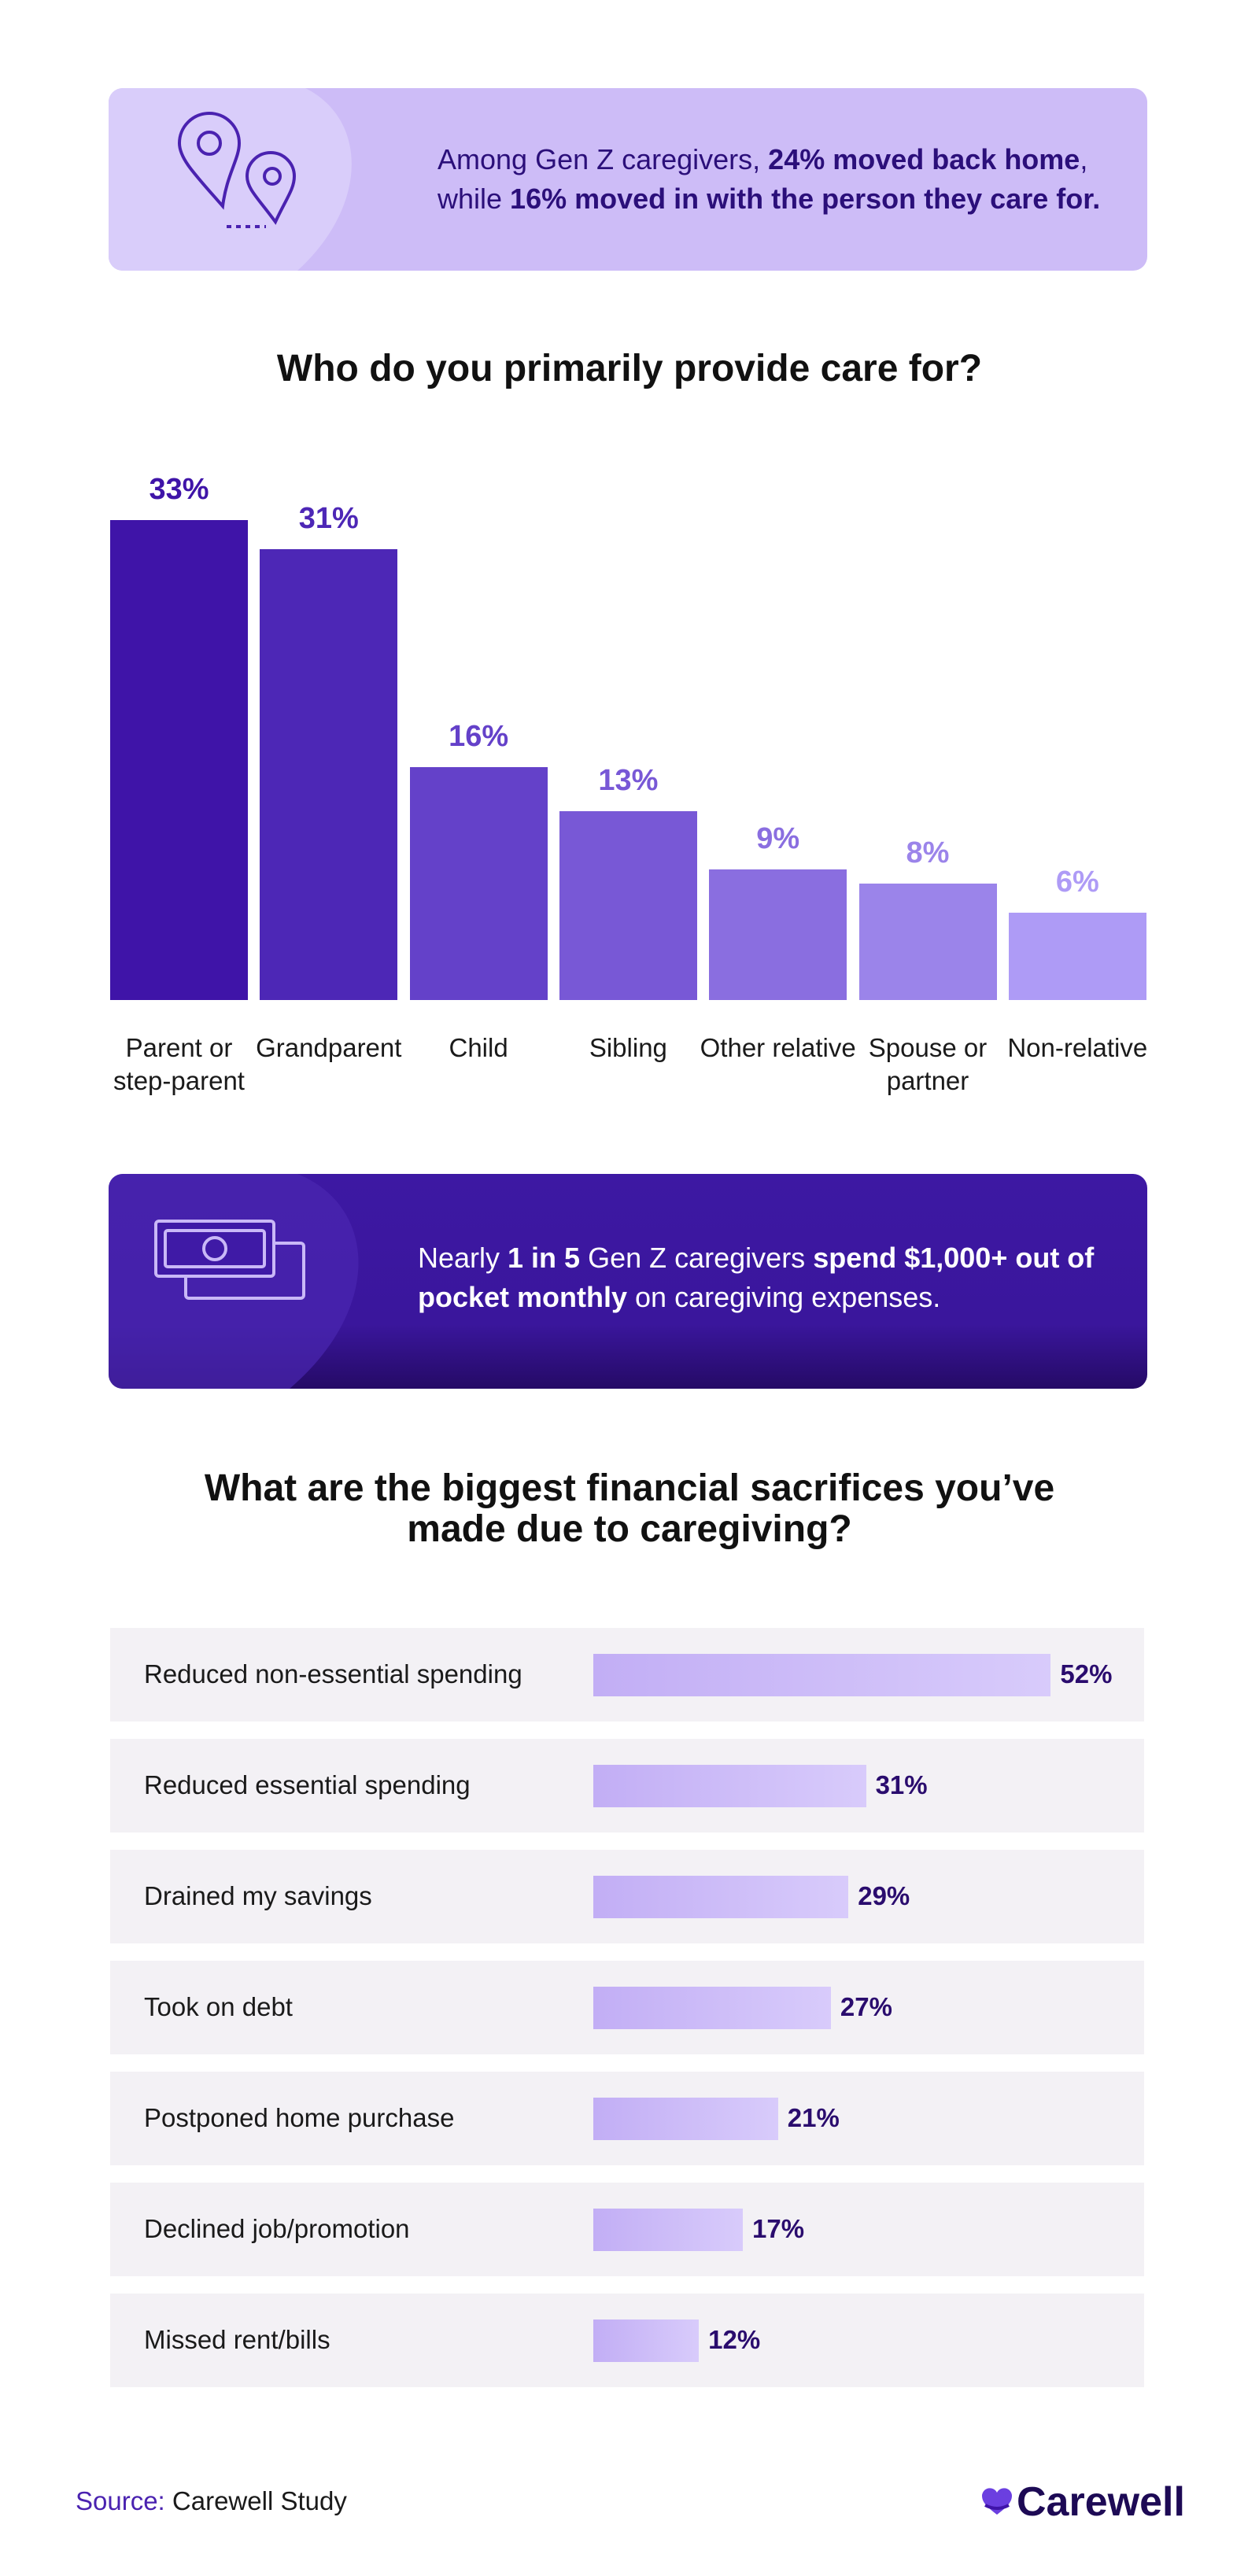 The width and height of the screenshot is (1259, 2576). I want to click on category-label: Sibling, so click(628, 1047).